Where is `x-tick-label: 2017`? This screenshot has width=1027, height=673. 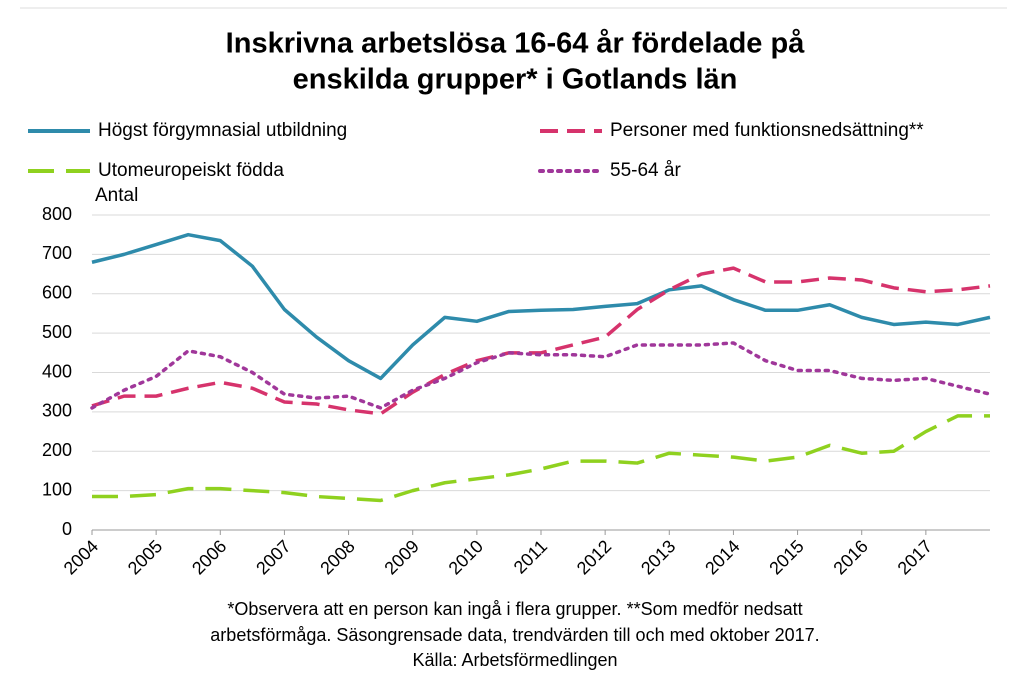
x-tick-label: 2017 is located at coordinates (915, 557).